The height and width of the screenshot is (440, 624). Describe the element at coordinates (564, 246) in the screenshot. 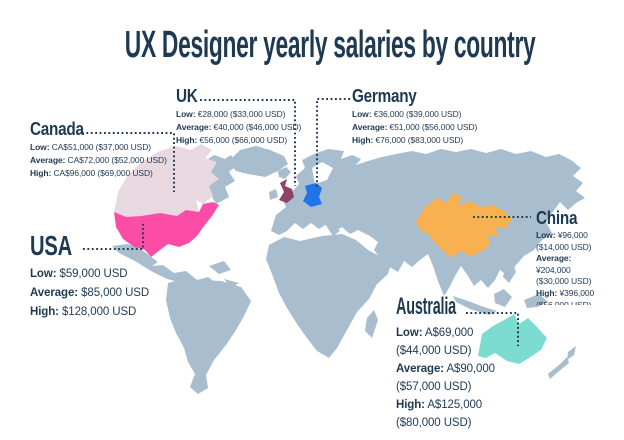

I see `salary-row-value: ($14,000 USD)` at that location.